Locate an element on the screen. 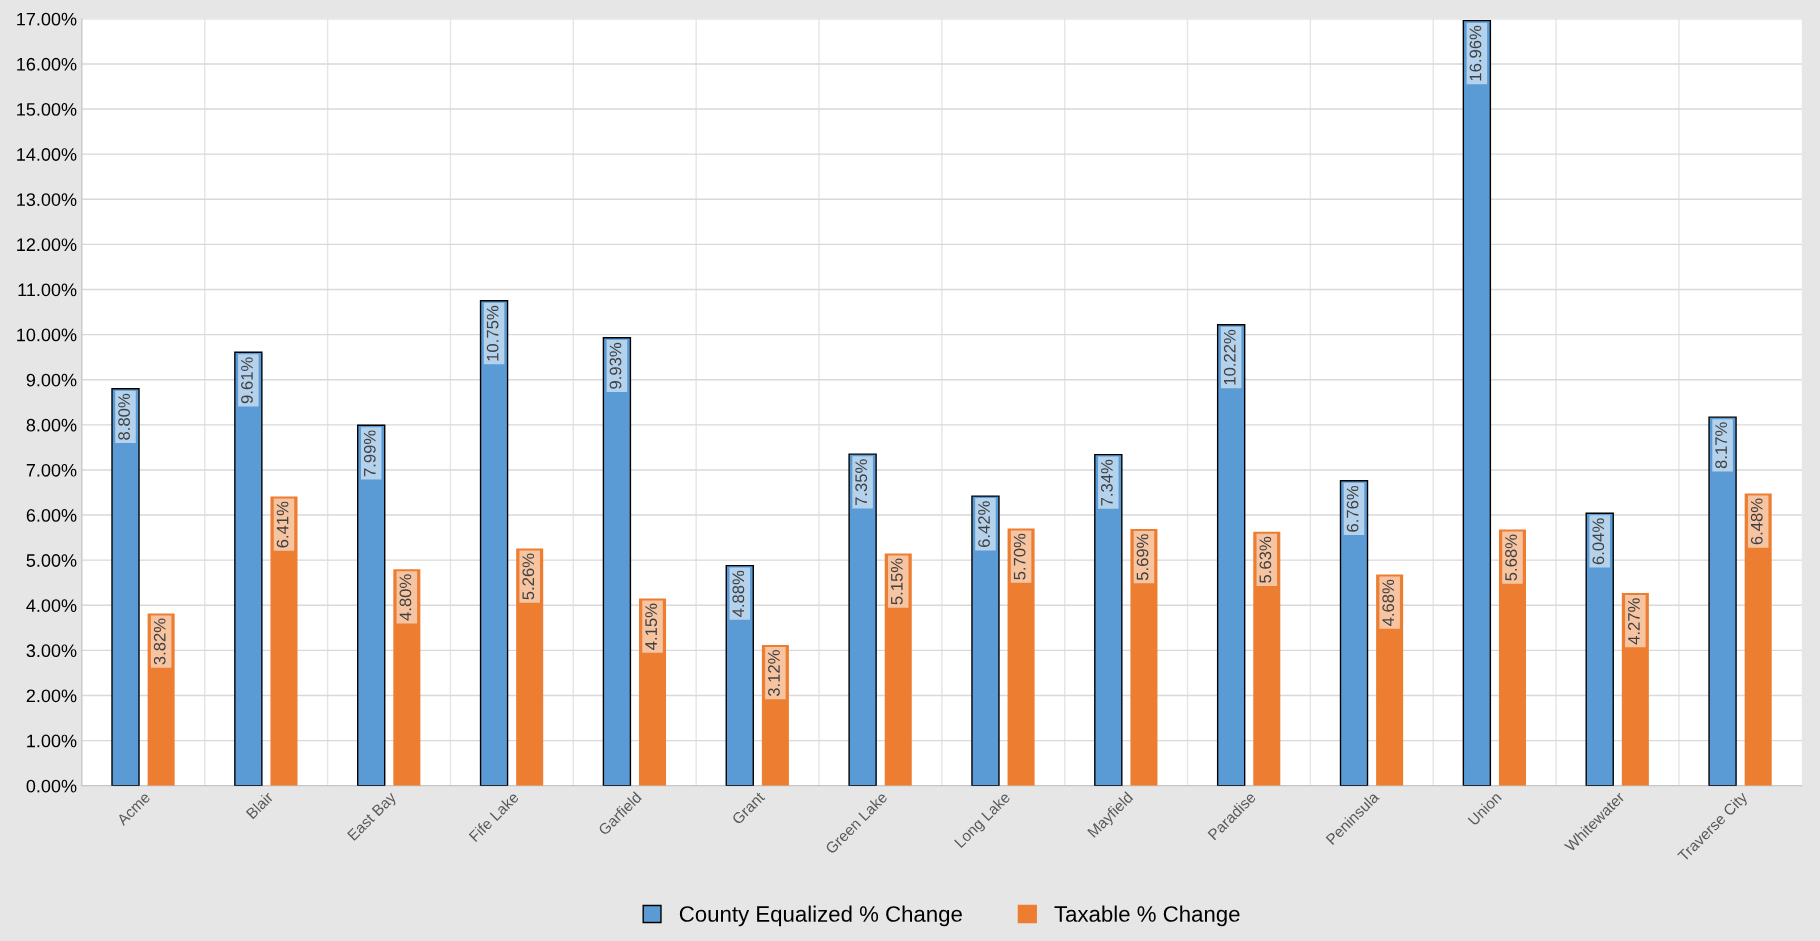  data-label: 7.35% is located at coordinates (861, 482).